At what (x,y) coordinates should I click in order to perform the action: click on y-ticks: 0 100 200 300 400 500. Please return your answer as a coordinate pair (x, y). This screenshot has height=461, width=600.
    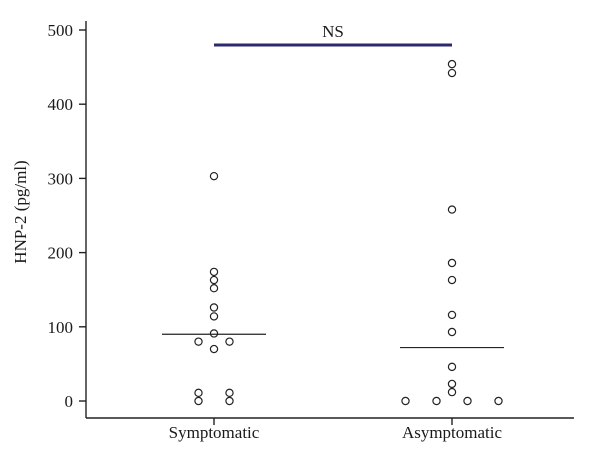
    Looking at the image, I should click on (67, 216).